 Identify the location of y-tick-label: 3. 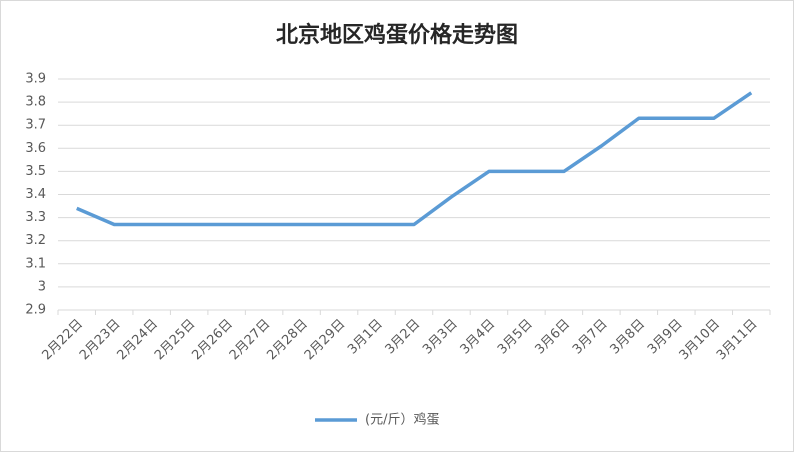
(42, 286).